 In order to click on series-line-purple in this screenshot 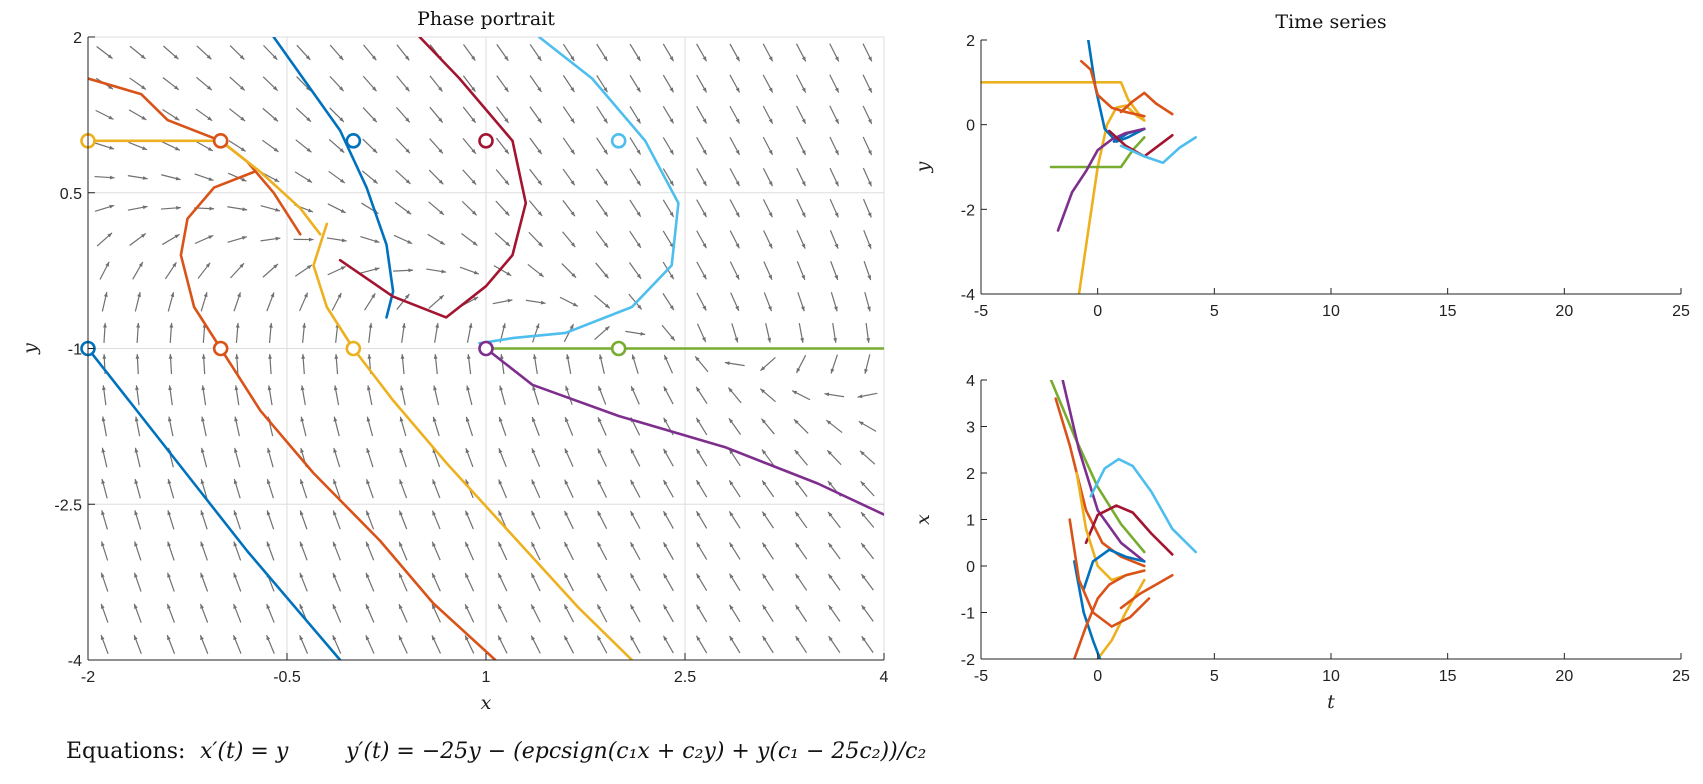, I will do `click(684, 431)`.